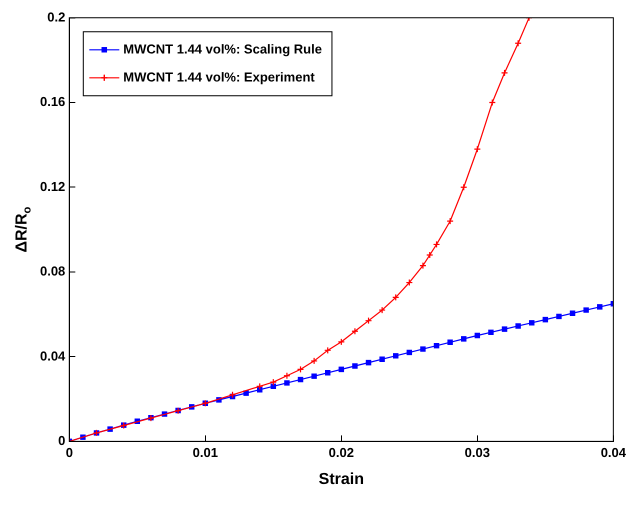 The height and width of the screenshot is (511, 636). Describe the element at coordinates (219, 76) in the screenshot. I see `legend-label: MWCNT 1.44 vol%: Experiment` at that location.